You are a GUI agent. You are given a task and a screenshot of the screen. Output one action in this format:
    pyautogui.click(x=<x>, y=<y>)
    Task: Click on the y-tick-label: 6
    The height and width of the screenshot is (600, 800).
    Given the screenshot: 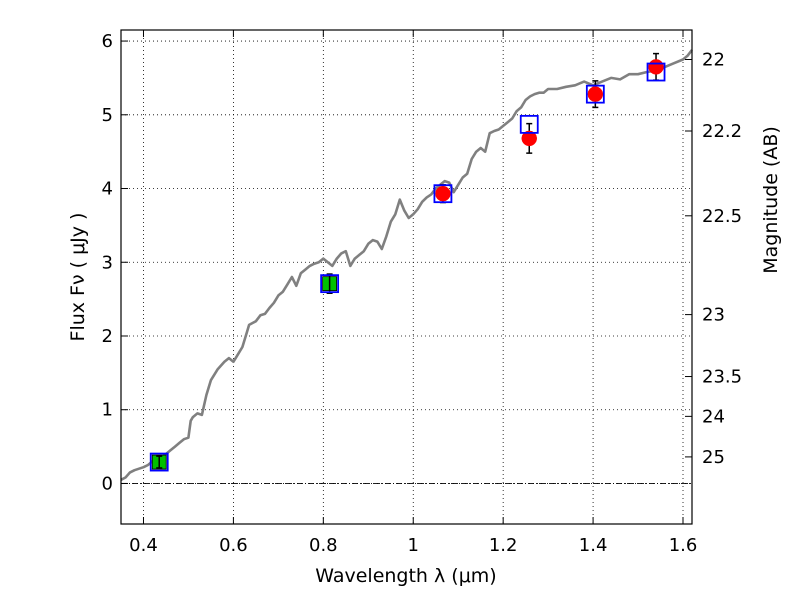 What is the action you would take?
    pyautogui.click(x=107, y=41)
    